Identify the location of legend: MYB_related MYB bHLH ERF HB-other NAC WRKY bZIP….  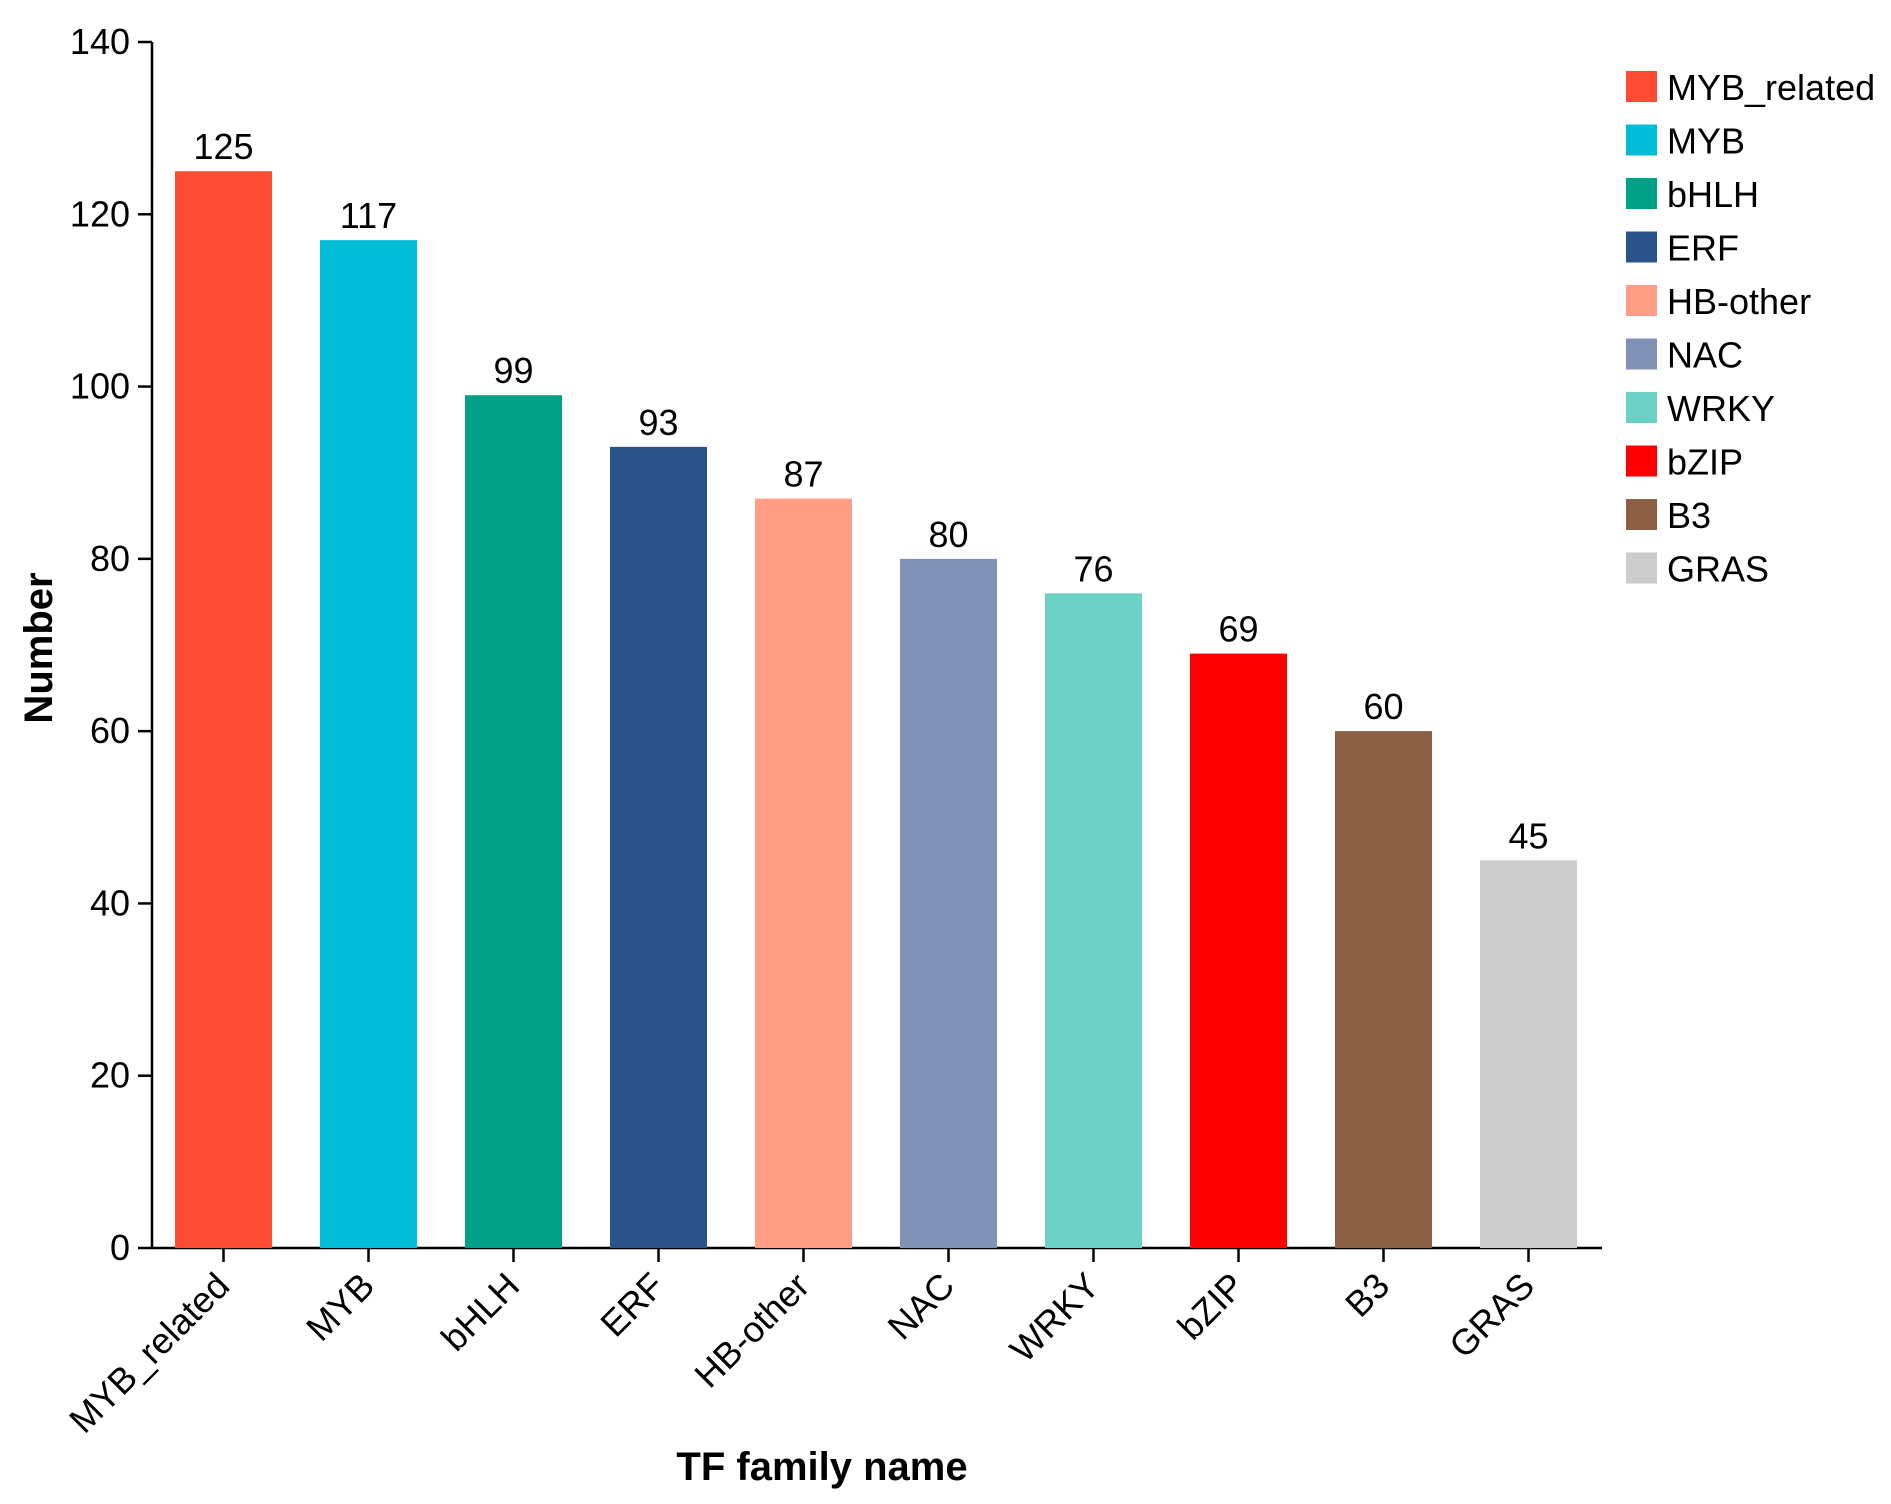
(1750, 328).